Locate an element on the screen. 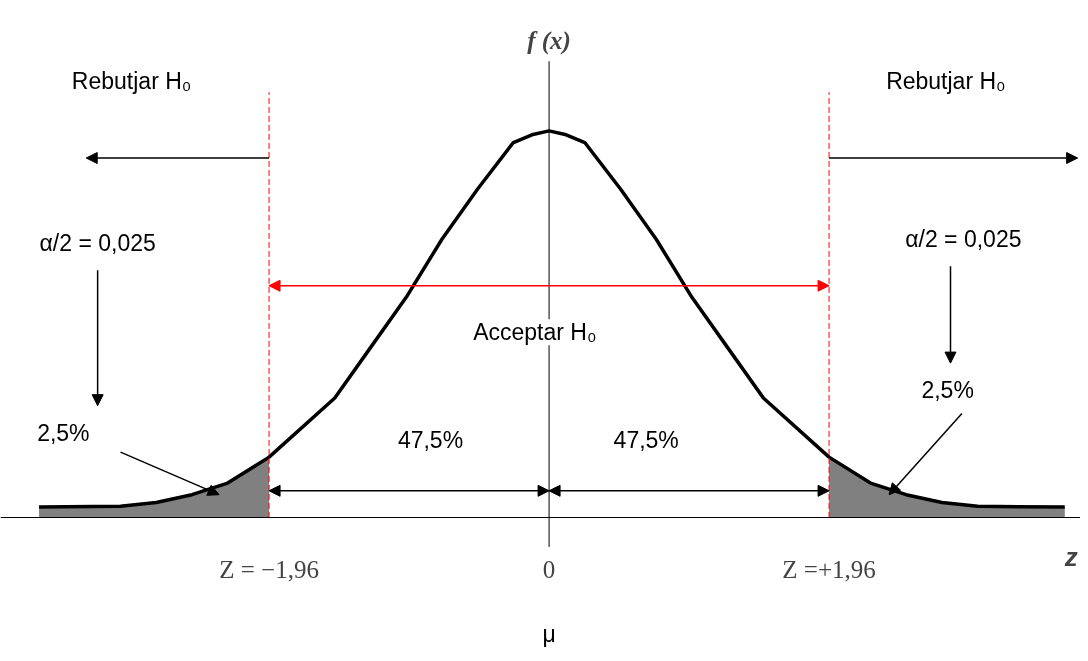 This screenshot has width=1088, height=661. x-tick-label: 0 is located at coordinates (549, 569).